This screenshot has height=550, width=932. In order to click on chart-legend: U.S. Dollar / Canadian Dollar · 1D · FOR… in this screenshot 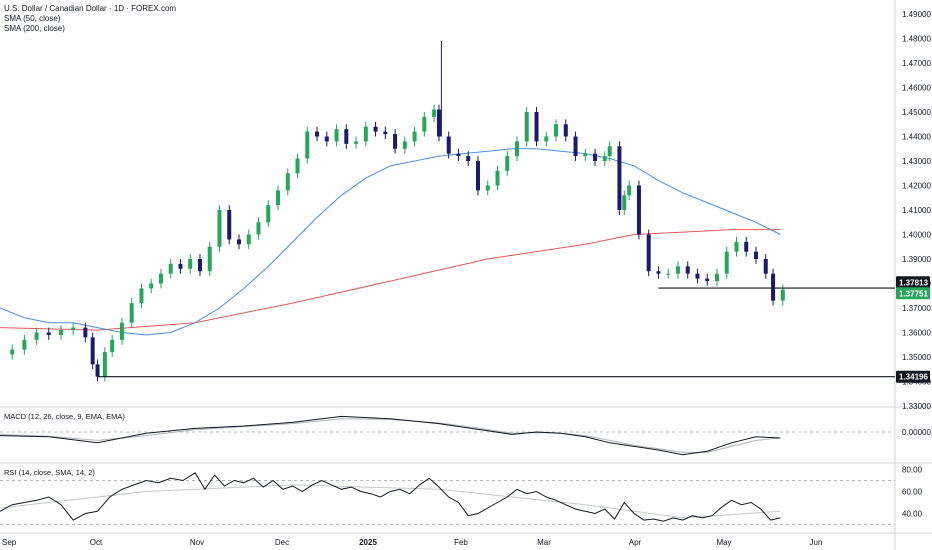, I will do `click(90, 19)`.